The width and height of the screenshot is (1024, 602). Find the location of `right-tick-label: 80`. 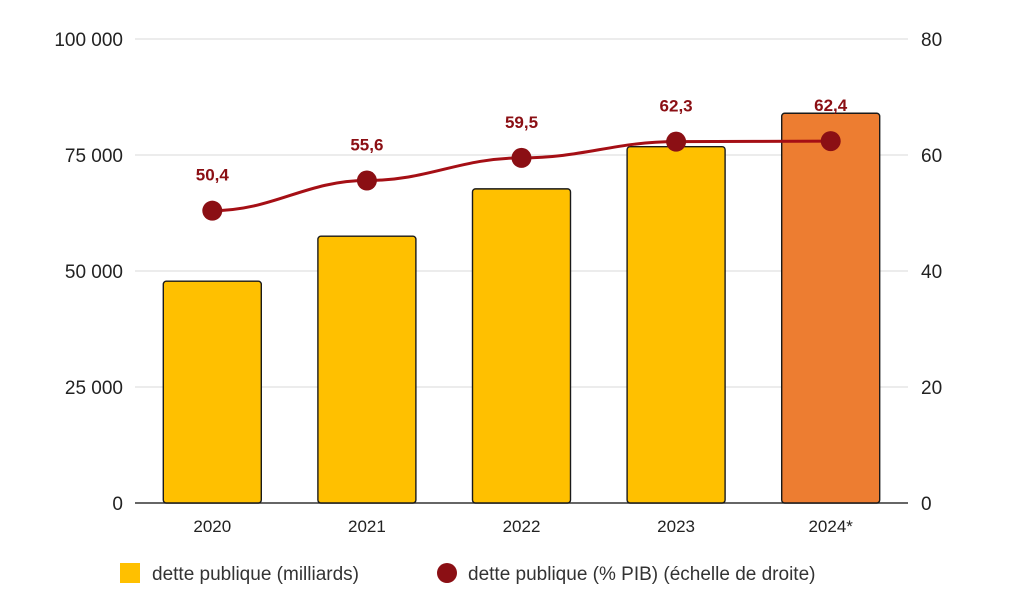

right-tick-label: 80 is located at coordinates (931, 40).